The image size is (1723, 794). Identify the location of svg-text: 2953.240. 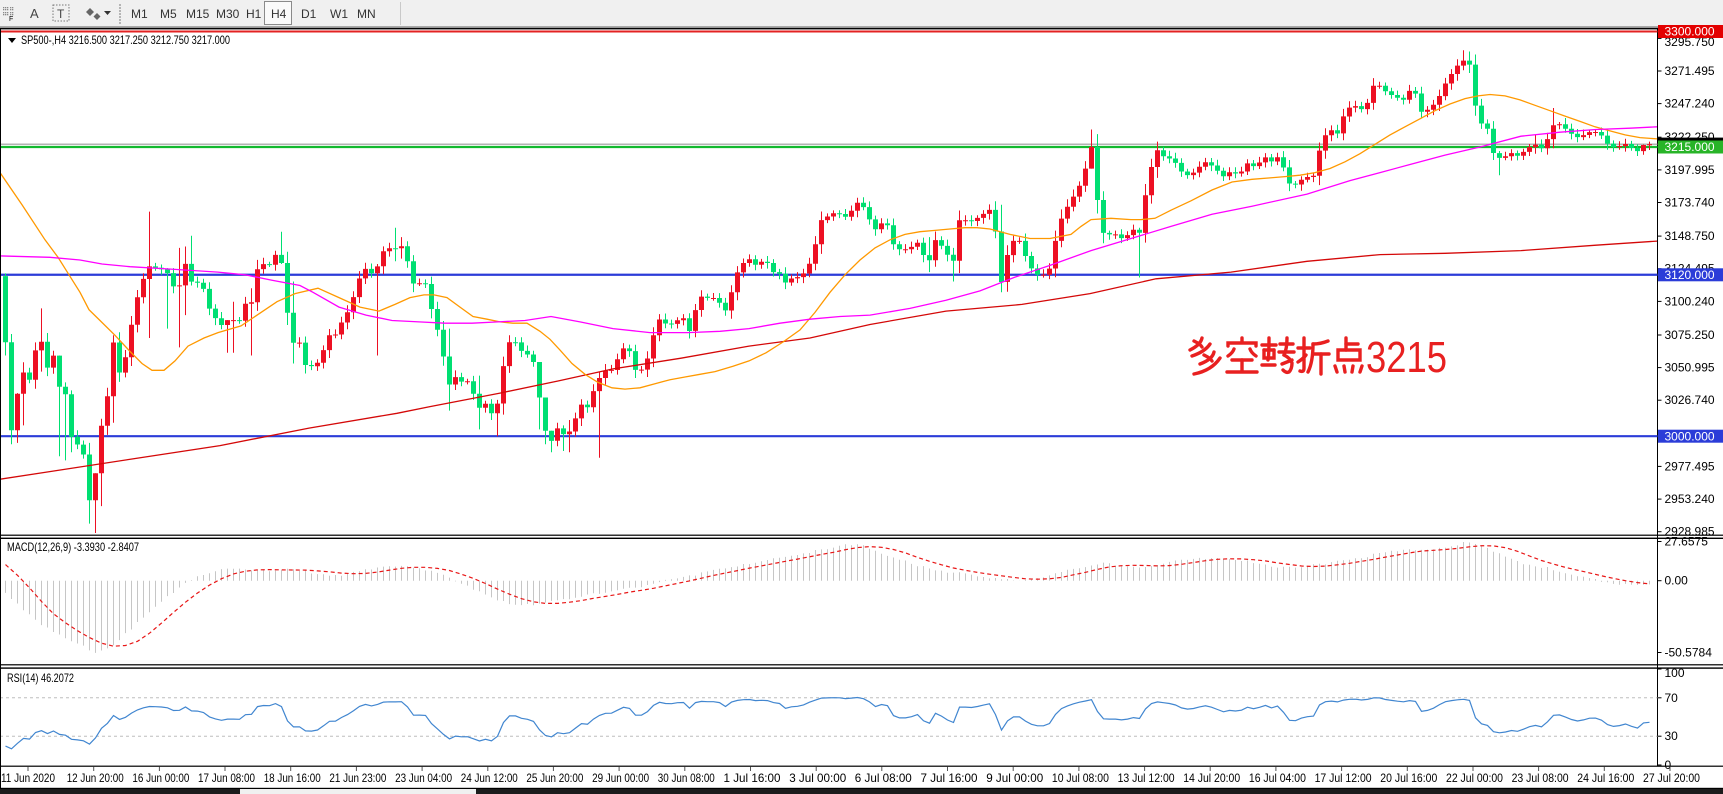
(1690, 499).